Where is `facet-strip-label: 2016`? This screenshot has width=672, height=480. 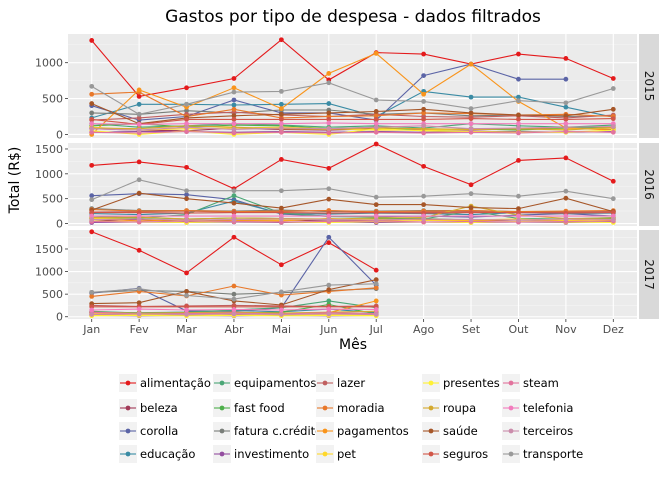
facet-strip-label: 2016 is located at coordinates (649, 184).